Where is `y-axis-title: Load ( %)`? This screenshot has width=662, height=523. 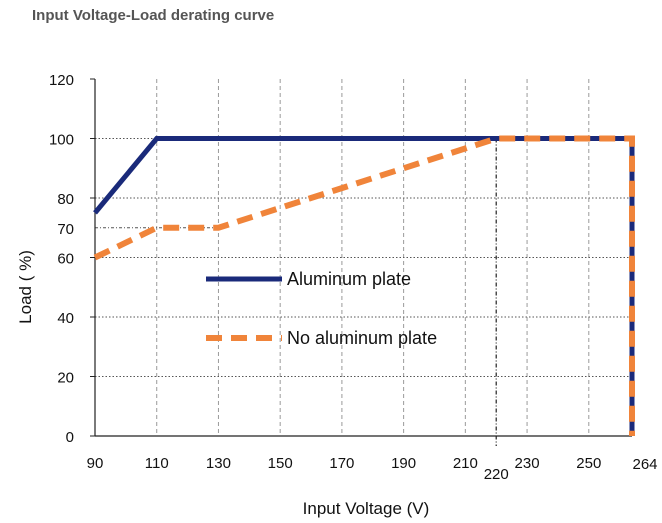 y-axis-title: Load ( %) is located at coordinates (25, 287).